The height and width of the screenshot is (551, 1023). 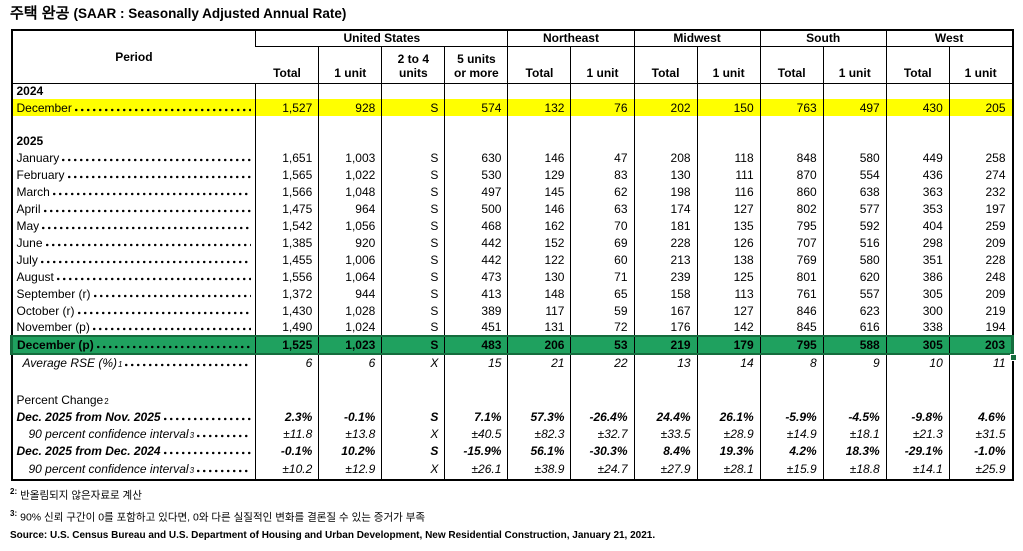 I want to click on data-cell: 228, so click(x=980, y=259).